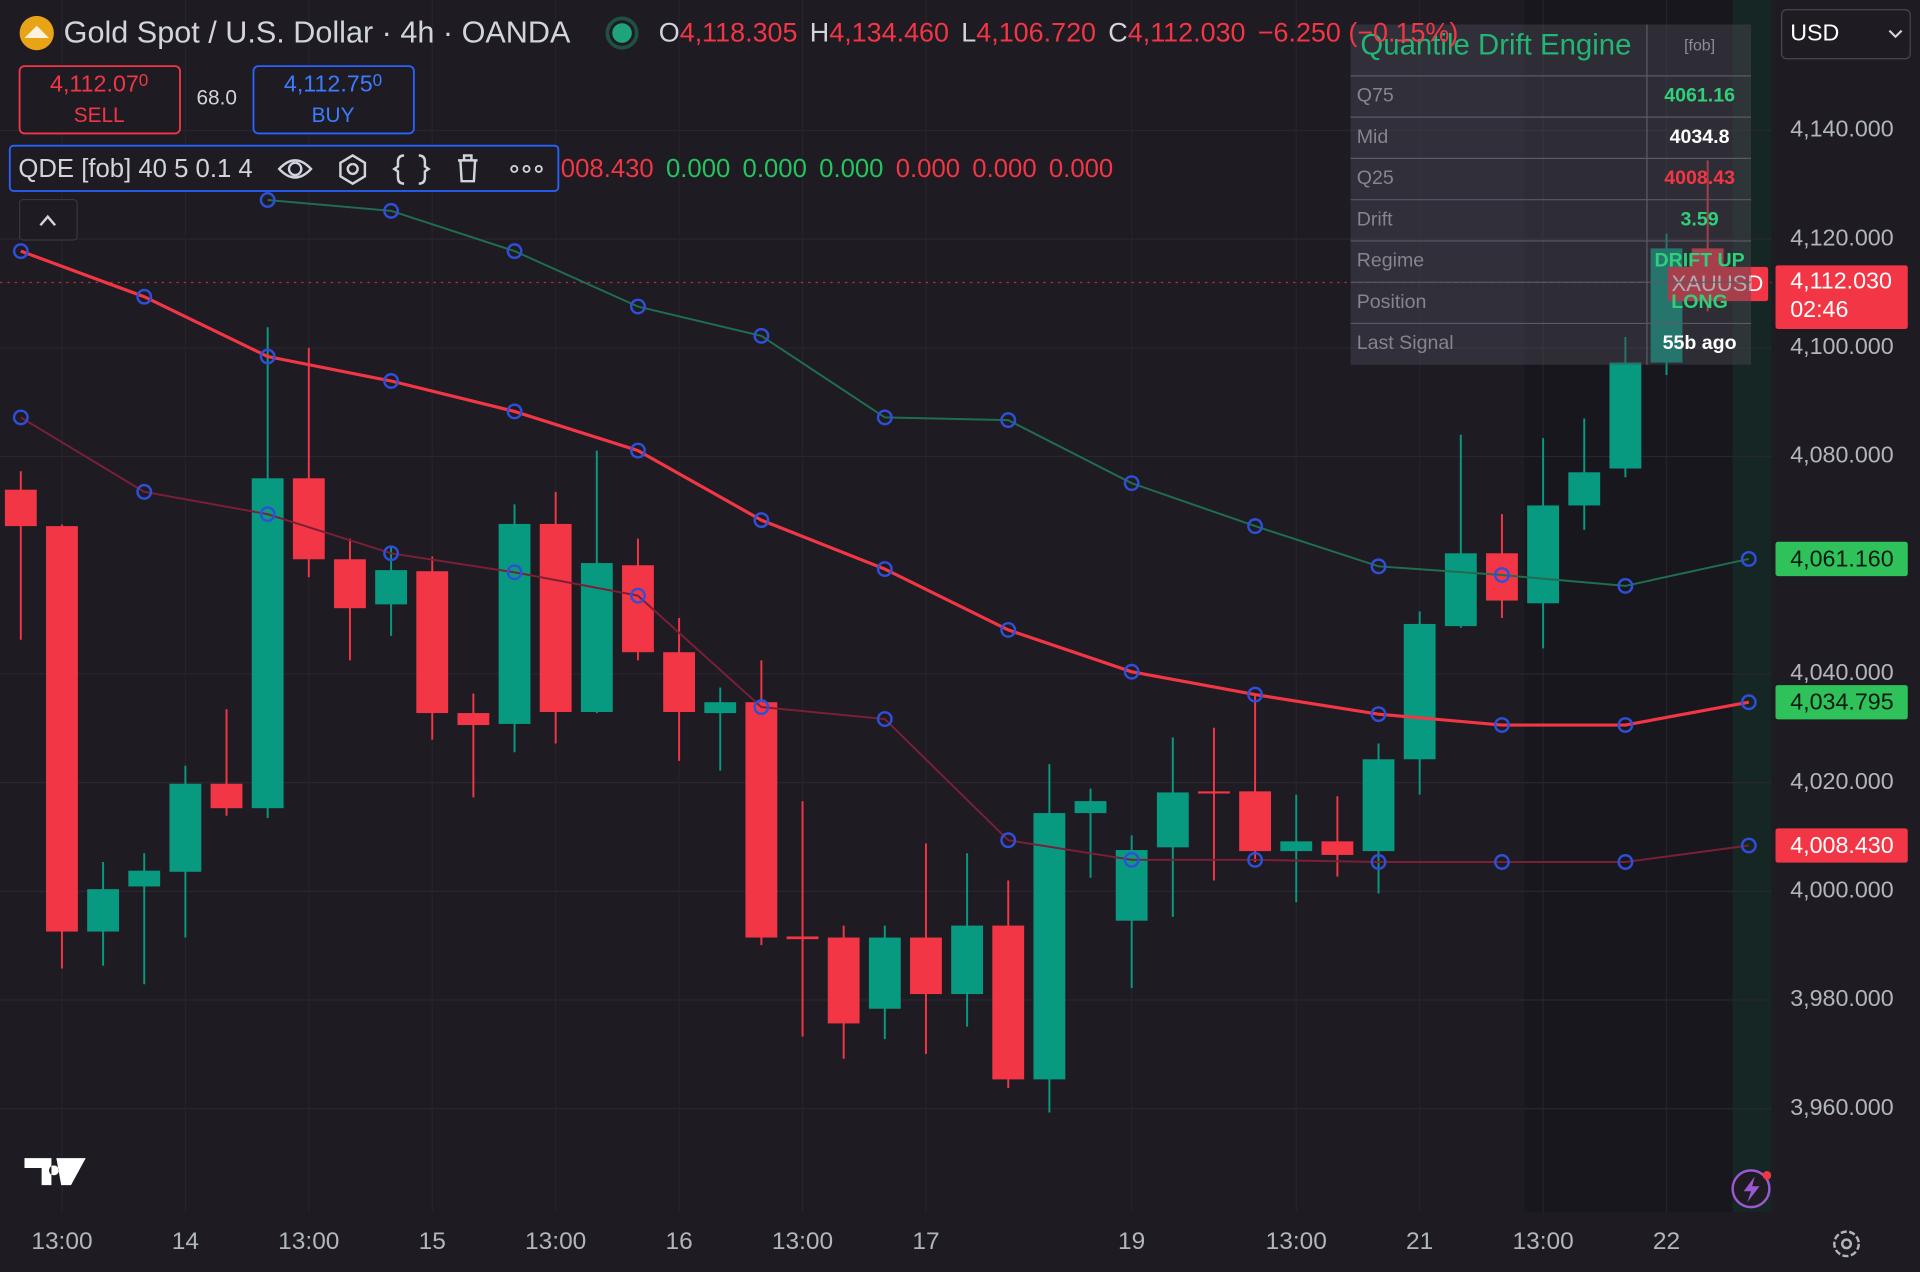 The width and height of the screenshot is (1920, 1272). What do you see at coordinates (36, 31) in the screenshot?
I see `symbol-icon-glyph` at bounding box center [36, 31].